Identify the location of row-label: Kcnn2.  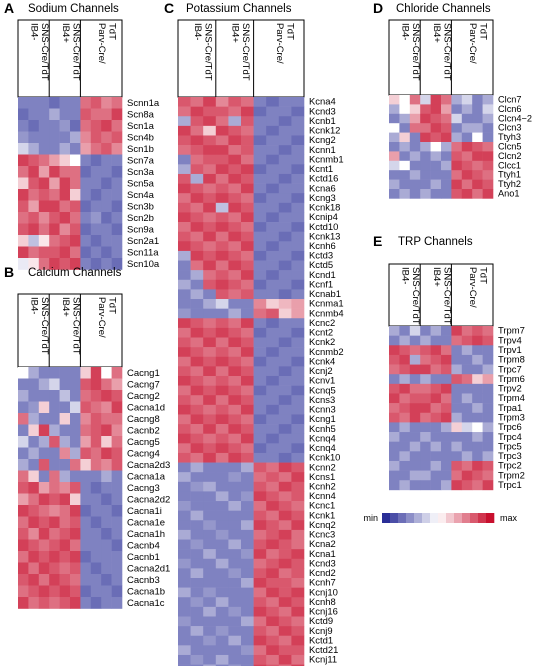
(322, 466).